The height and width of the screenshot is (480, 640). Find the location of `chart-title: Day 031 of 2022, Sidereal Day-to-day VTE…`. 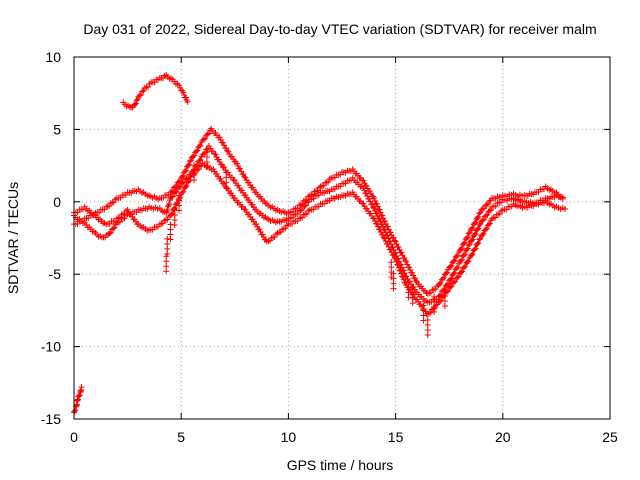

chart-title: Day 031 of 2022, Sidereal Day-to-day VTE… is located at coordinates (339, 29).